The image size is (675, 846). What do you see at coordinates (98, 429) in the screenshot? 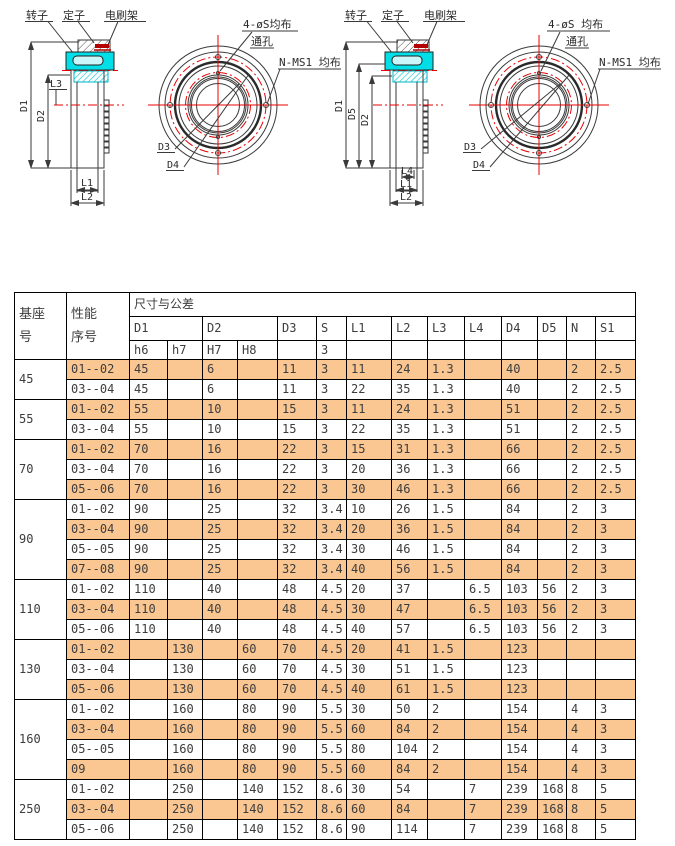
I see `performance-serial-cell: 03--04` at bounding box center [98, 429].